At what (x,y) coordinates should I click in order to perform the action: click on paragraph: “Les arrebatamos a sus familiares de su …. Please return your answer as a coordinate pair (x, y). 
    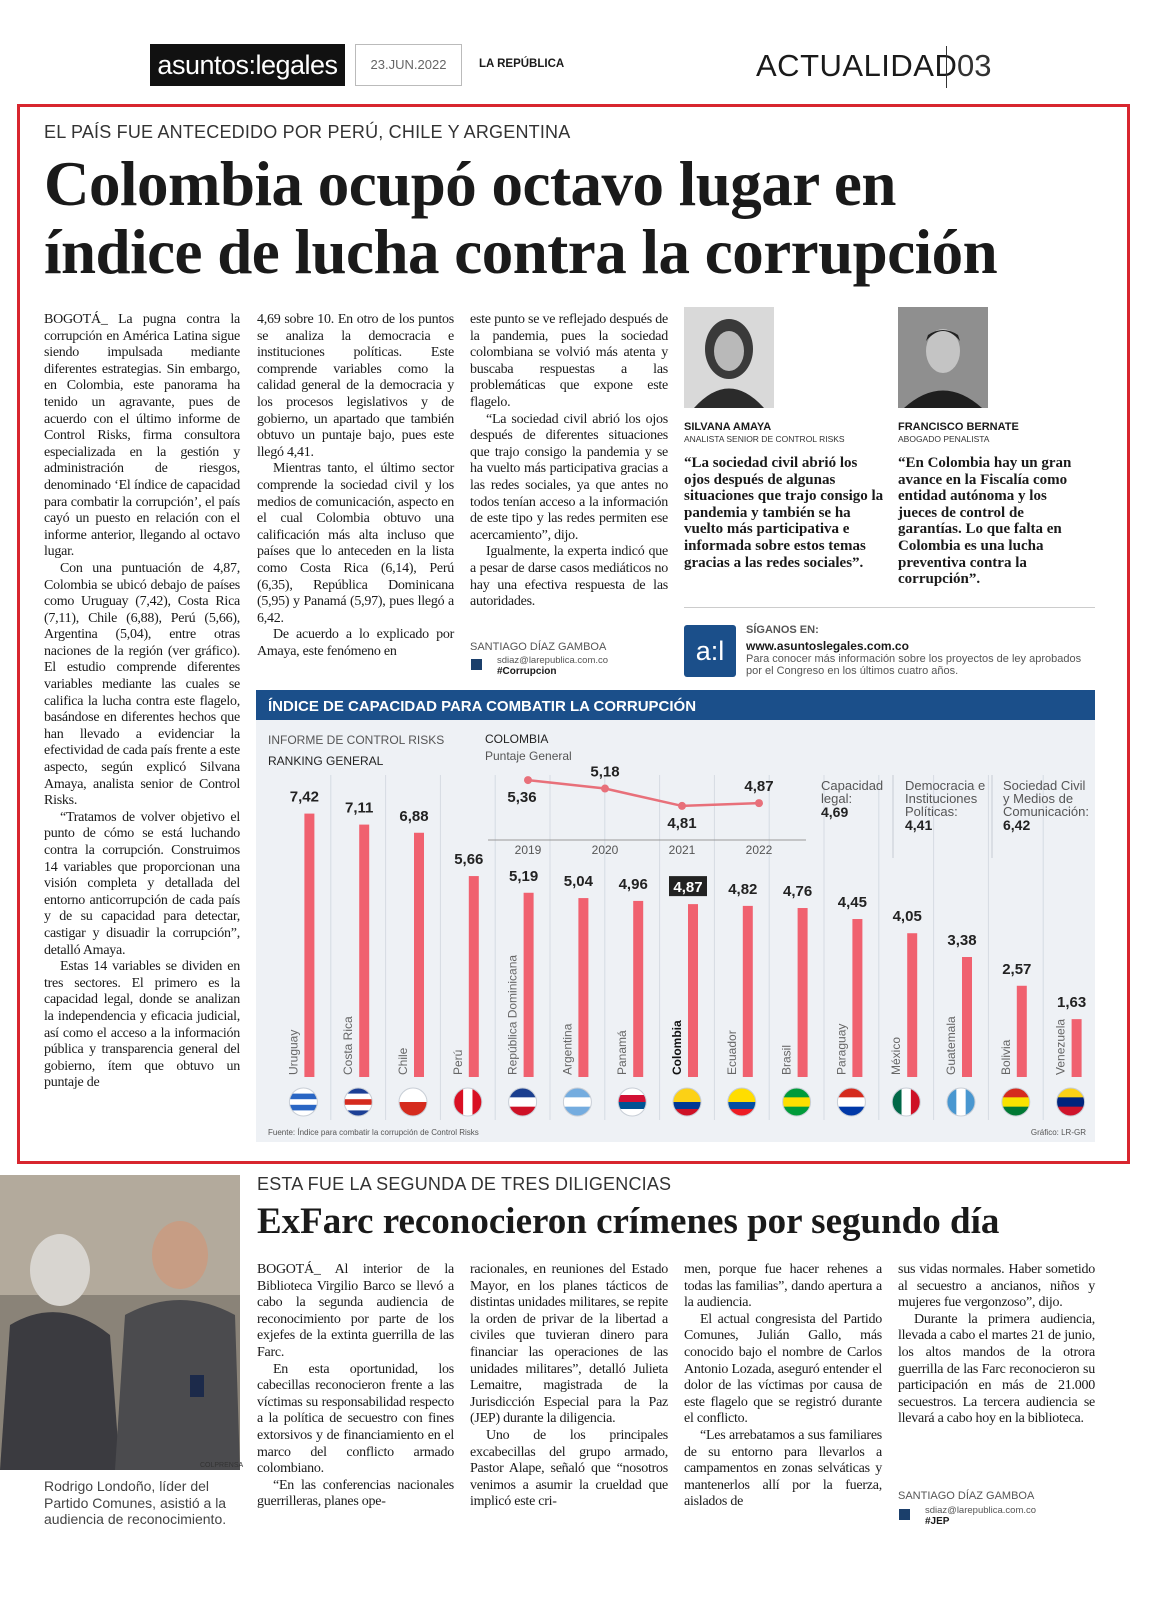
    Looking at the image, I should click on (783, 1468).